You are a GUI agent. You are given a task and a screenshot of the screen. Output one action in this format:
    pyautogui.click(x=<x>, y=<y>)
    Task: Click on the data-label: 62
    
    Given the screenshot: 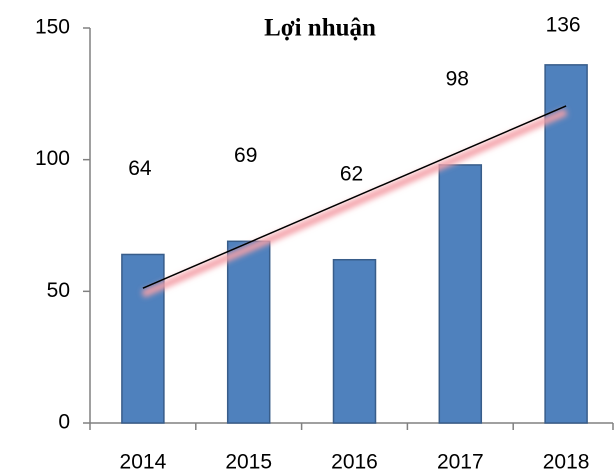 What is the action you would take?
    pyautogui.click(x=351, y=173)
    